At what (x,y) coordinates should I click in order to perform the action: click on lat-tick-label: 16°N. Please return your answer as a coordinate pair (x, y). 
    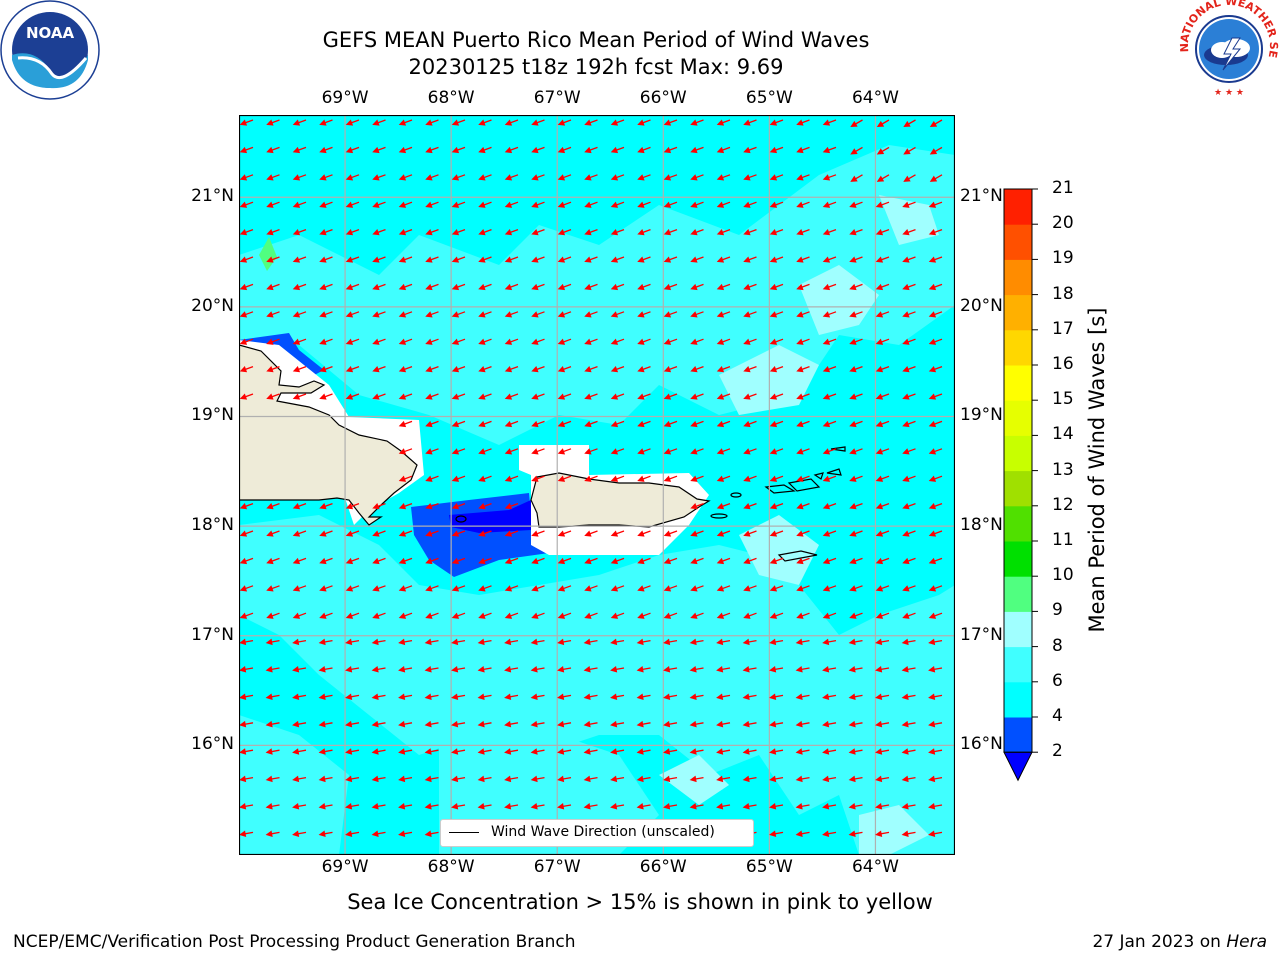
    Looking at the image, I should click on (981, 744).